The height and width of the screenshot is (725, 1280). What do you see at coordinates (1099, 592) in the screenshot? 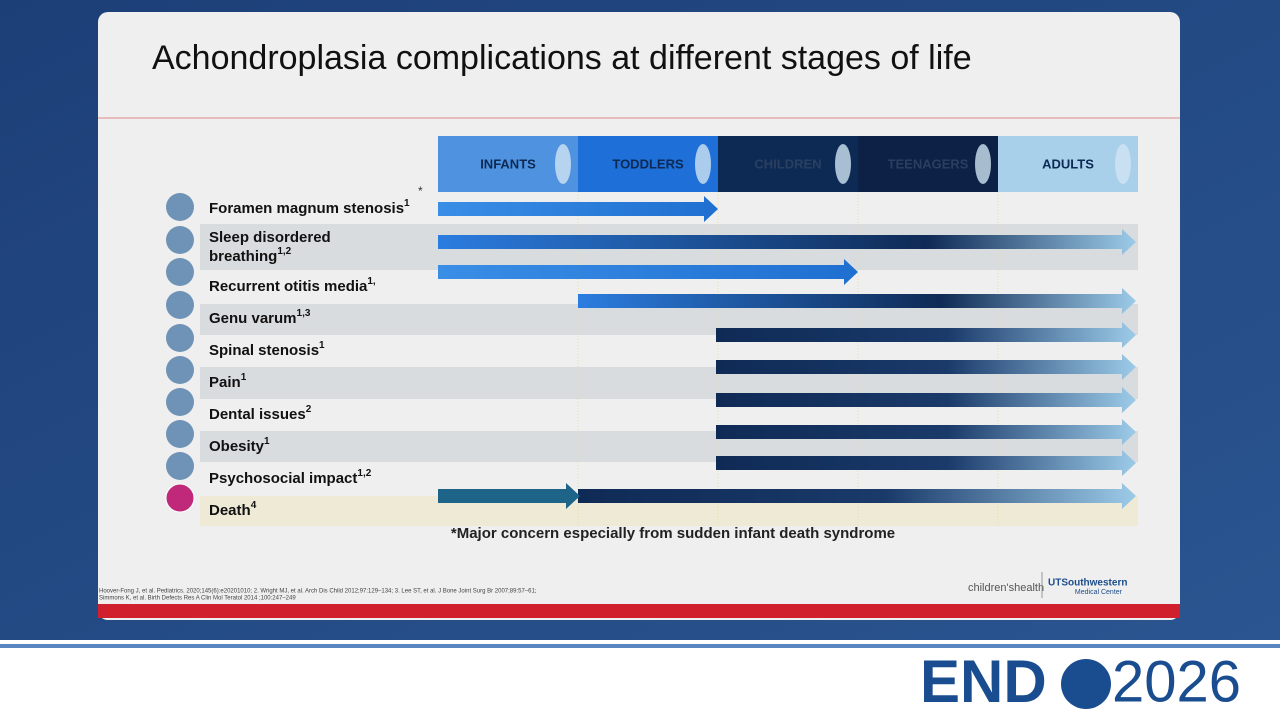
I see `logo-ut-sub: Medical Center` at bounding box center [1099, 592].